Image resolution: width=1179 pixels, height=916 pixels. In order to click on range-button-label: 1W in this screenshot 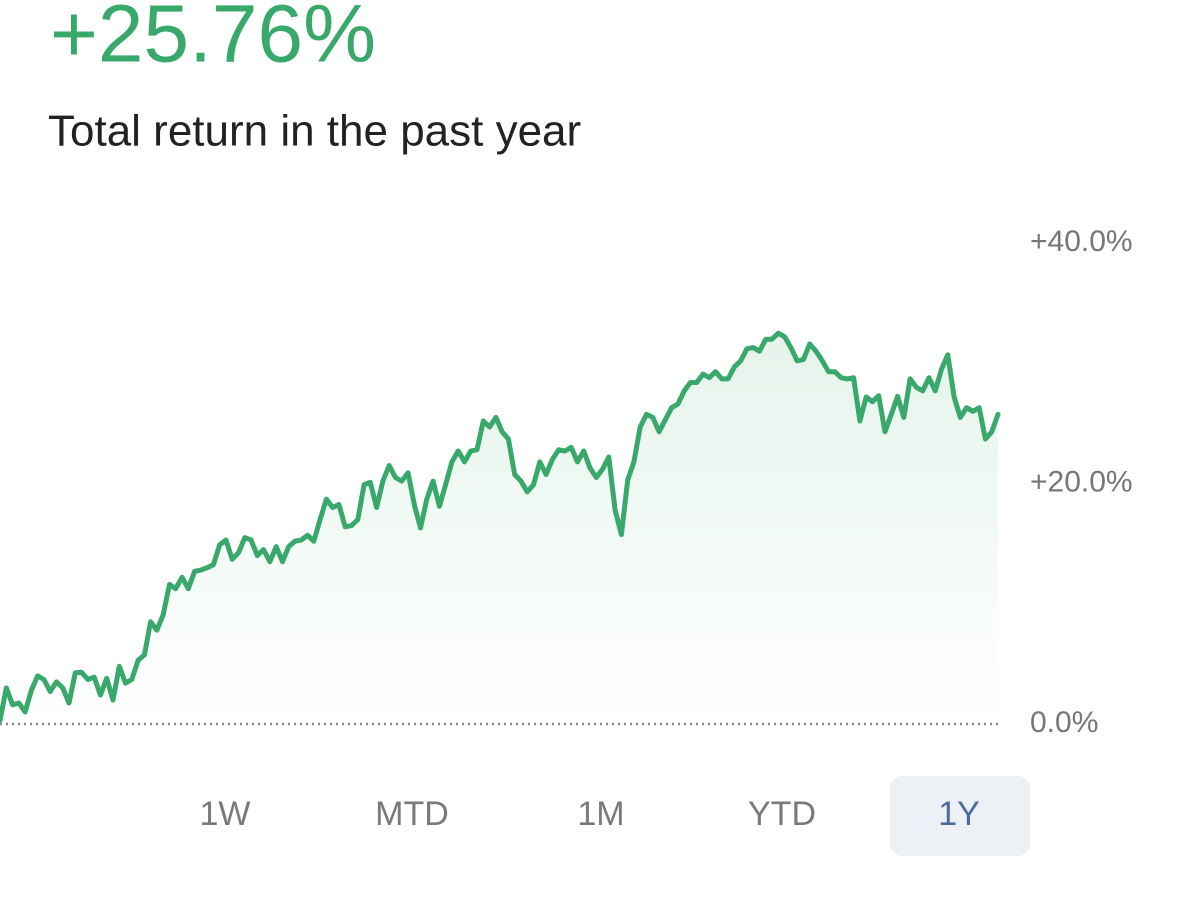, I will do `click(225, 814)`.